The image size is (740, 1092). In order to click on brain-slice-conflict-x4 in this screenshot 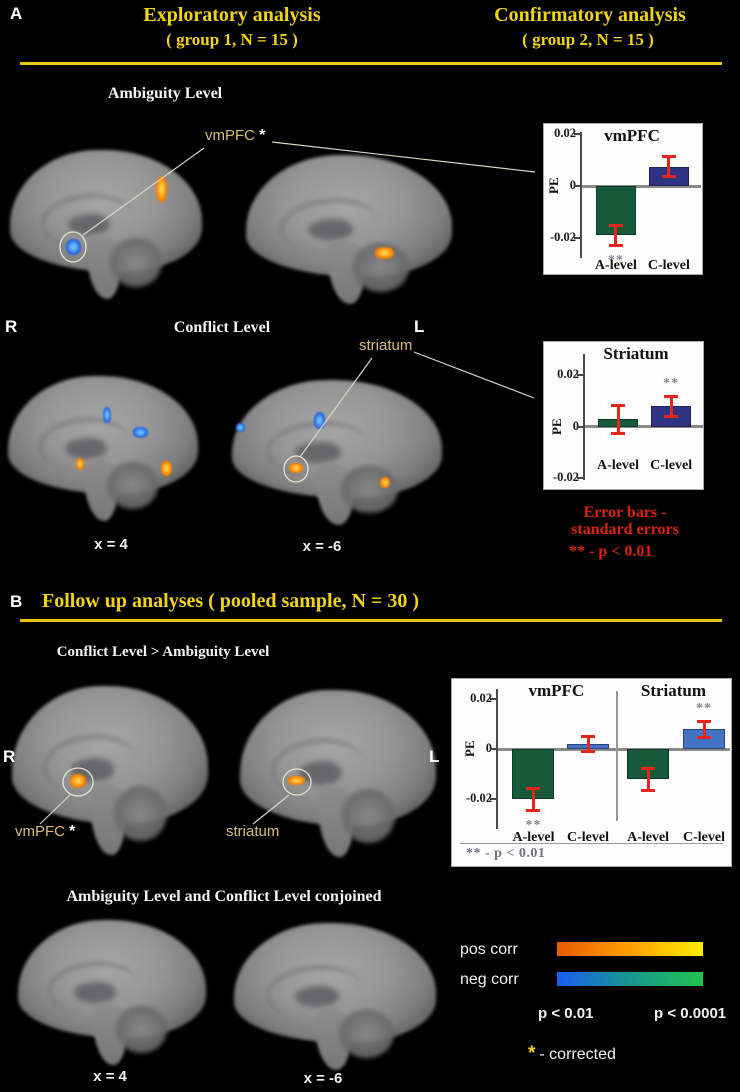, I will do `click(103, 450)`.